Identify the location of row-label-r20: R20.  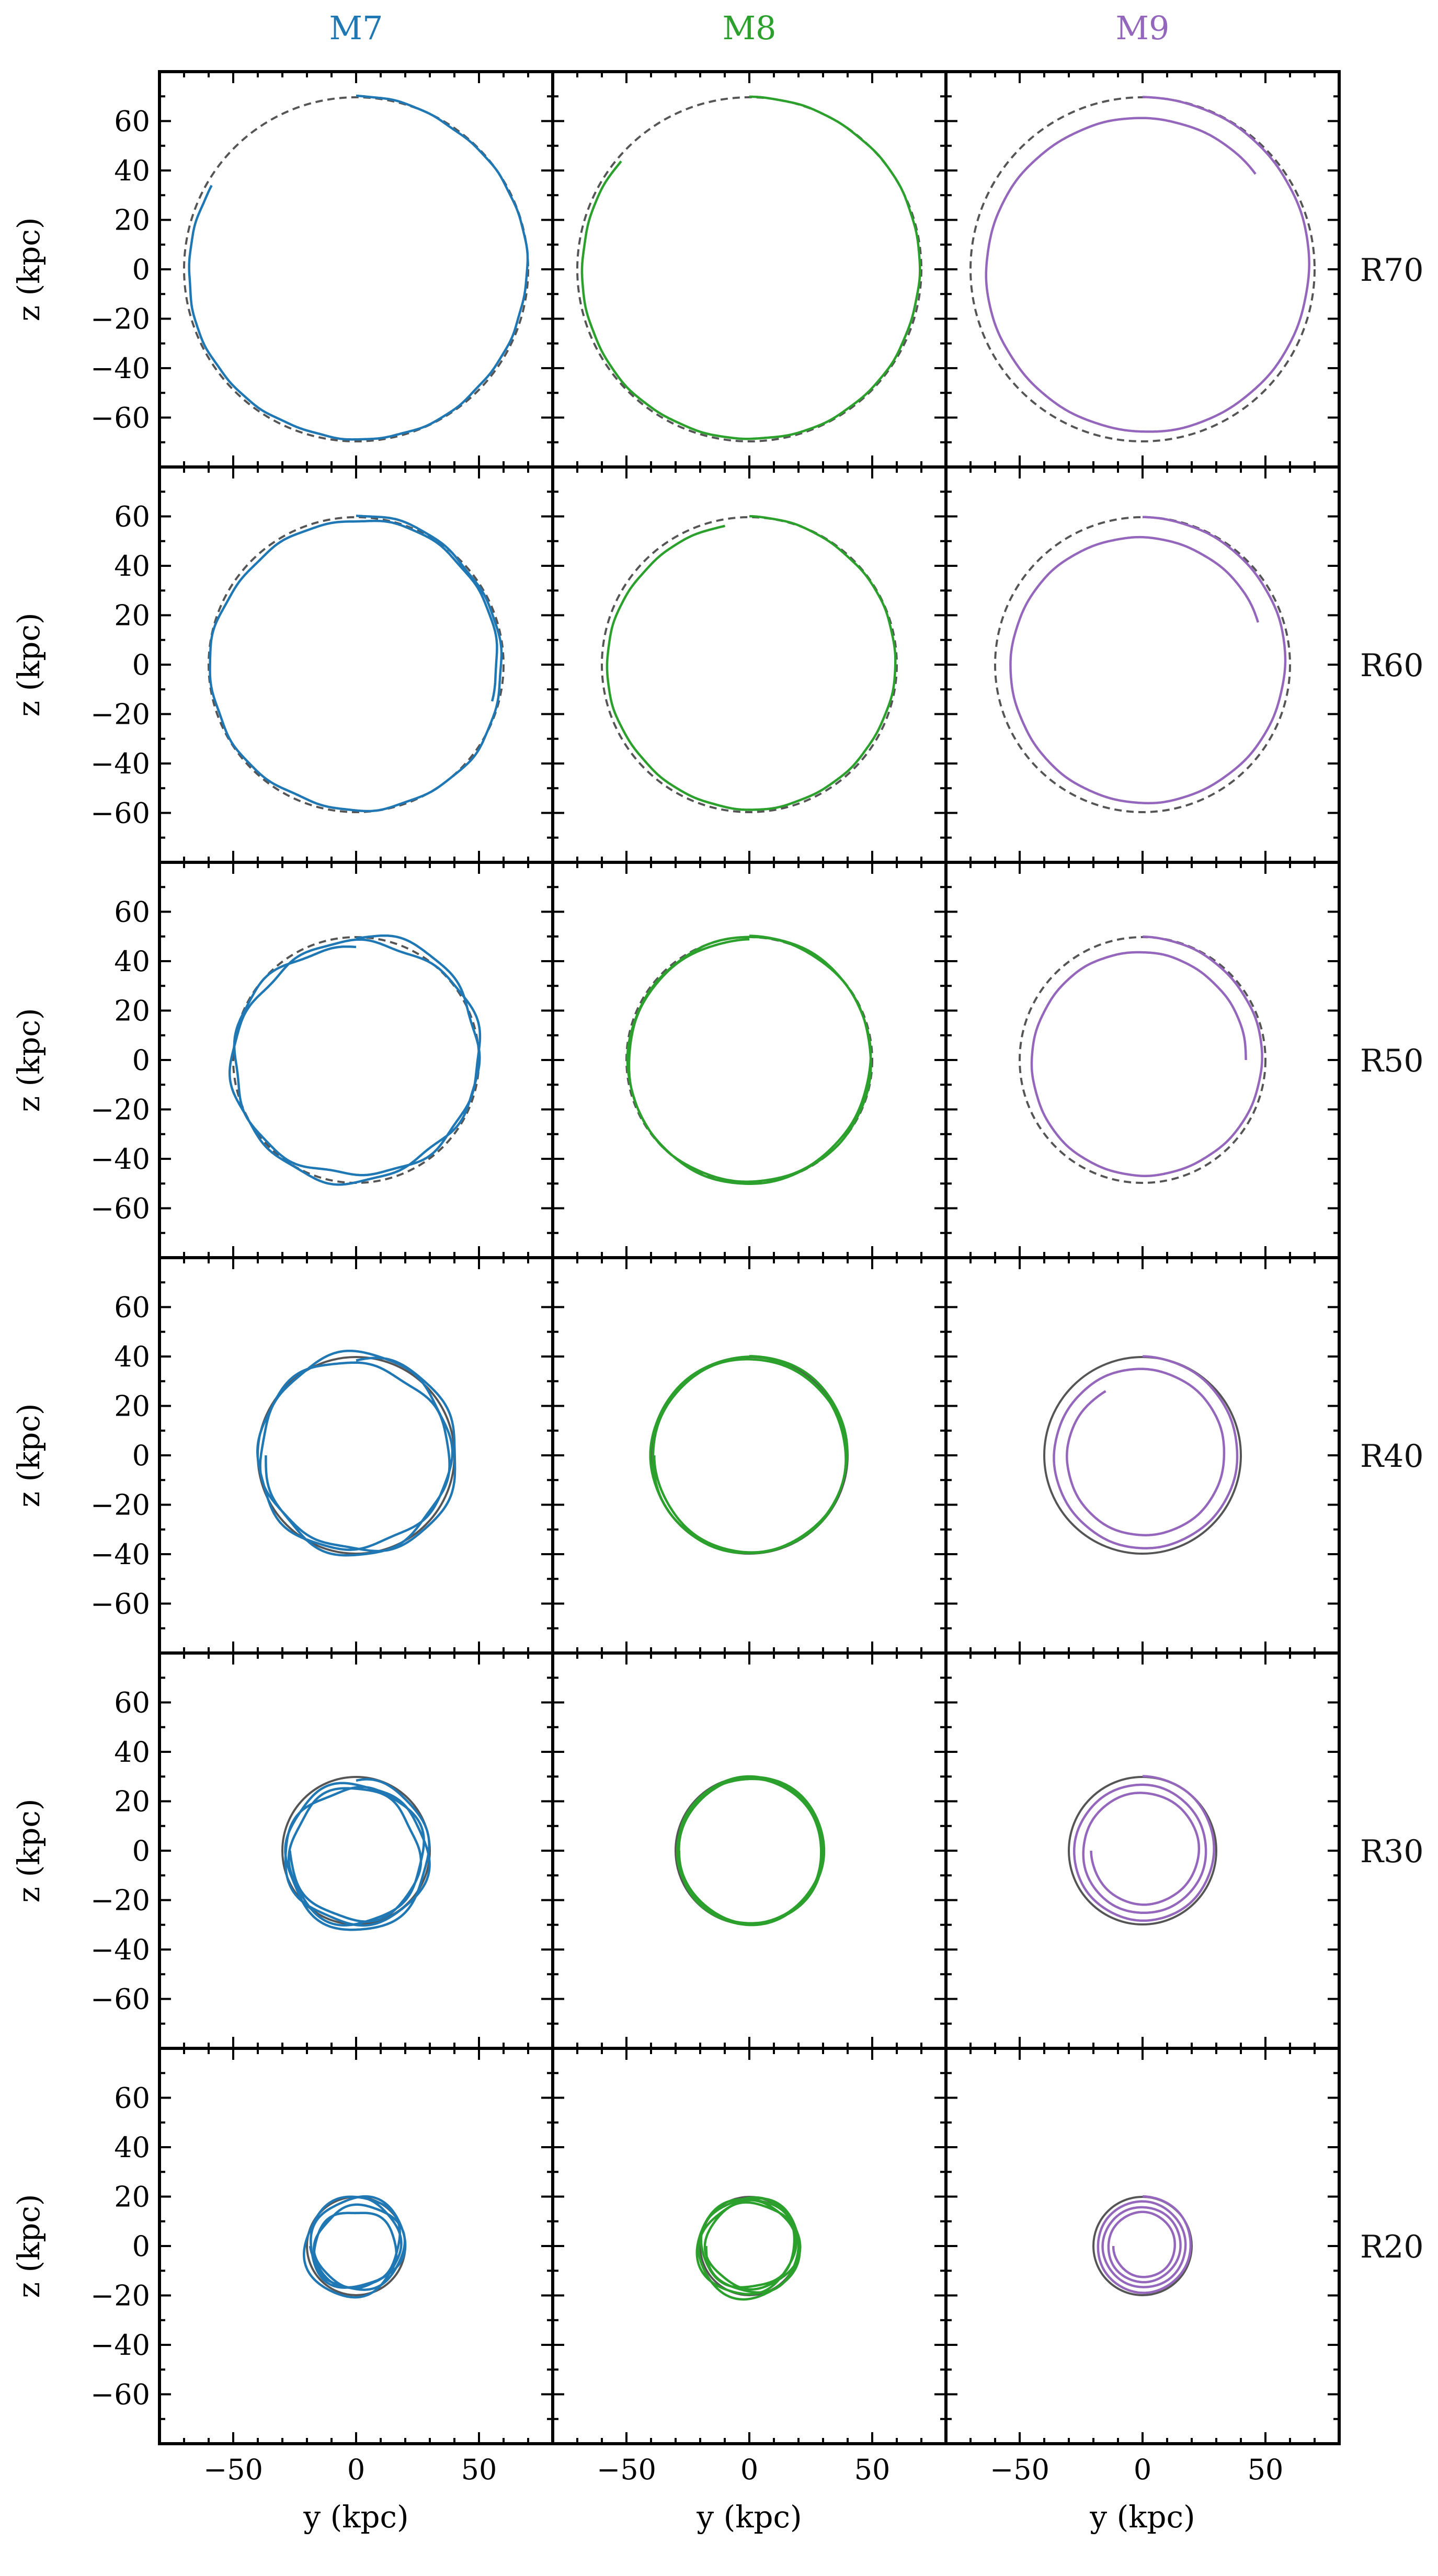
(1392, 2247).